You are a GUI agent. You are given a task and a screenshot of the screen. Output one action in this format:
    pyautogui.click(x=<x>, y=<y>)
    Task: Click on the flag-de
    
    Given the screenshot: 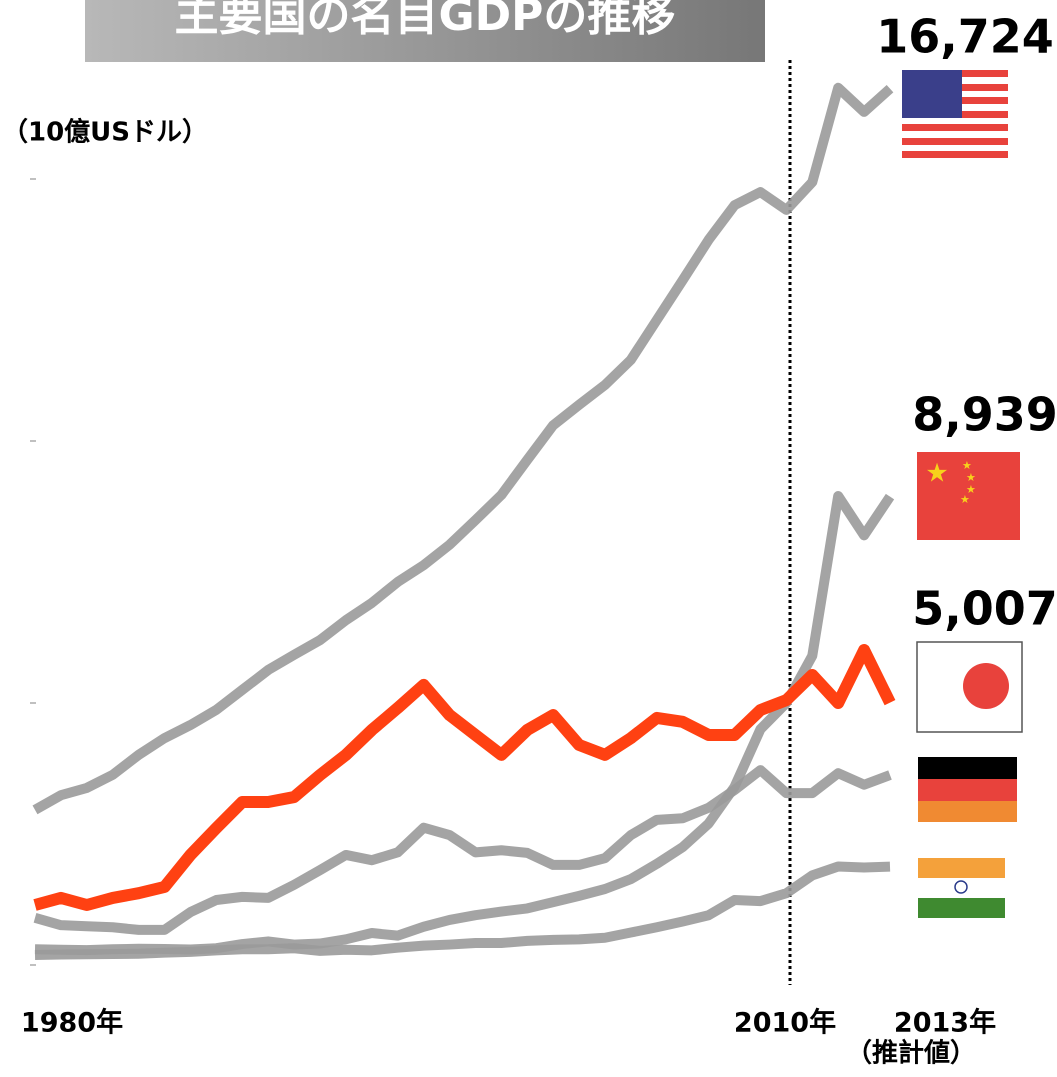 What is the action you would take?
    pyautogui.click(x=967, y=789)
    